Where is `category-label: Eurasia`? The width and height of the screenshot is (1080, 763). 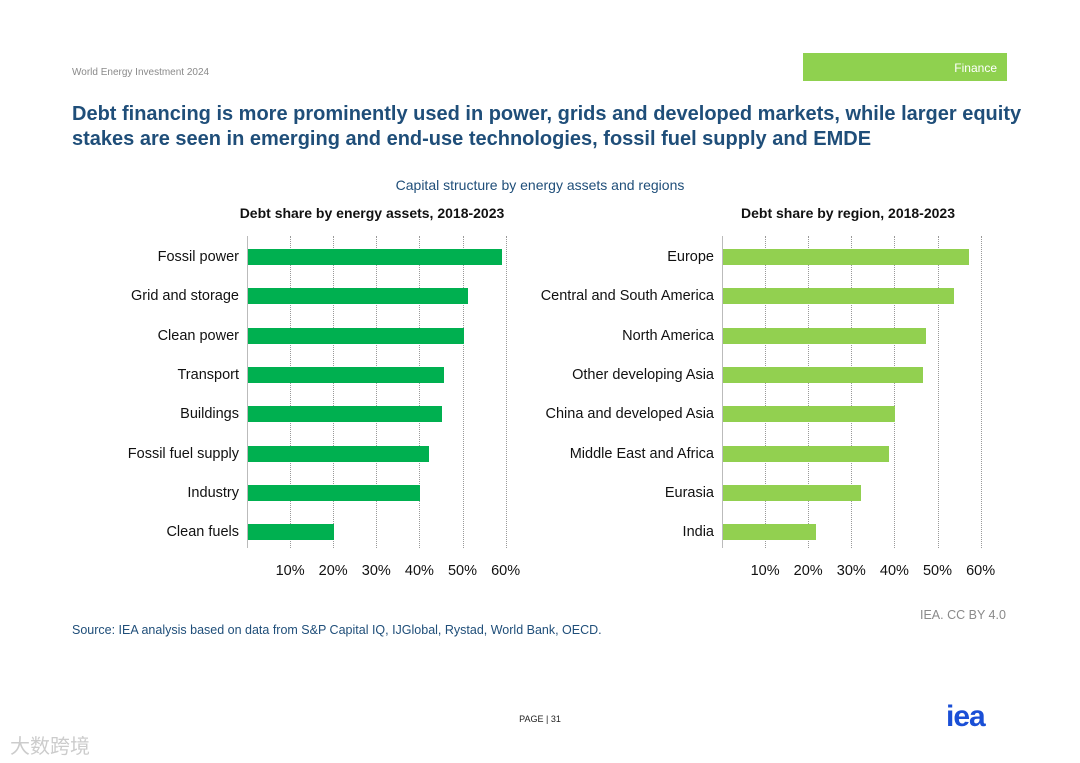 category-label: Eurasia is located at coordinates (689, 492).